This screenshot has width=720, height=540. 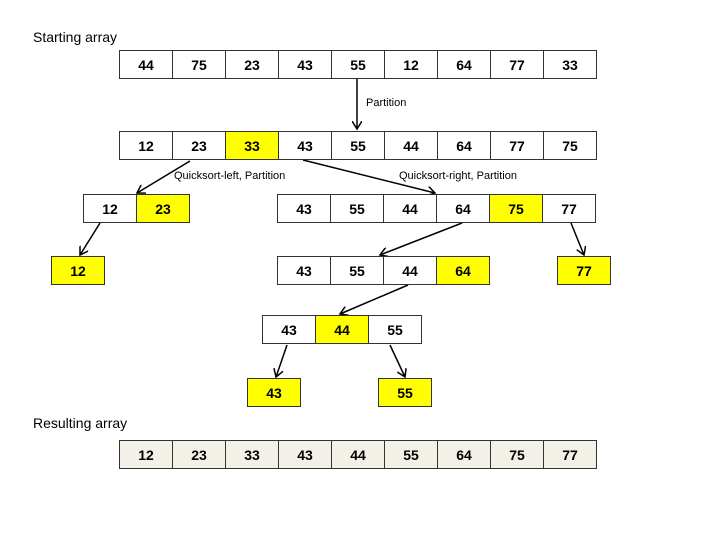 What do you see at coordinates (463, 270) in the screenshot?
I see `right-left-sub-cell: 64` at bounding box center [463, 270].